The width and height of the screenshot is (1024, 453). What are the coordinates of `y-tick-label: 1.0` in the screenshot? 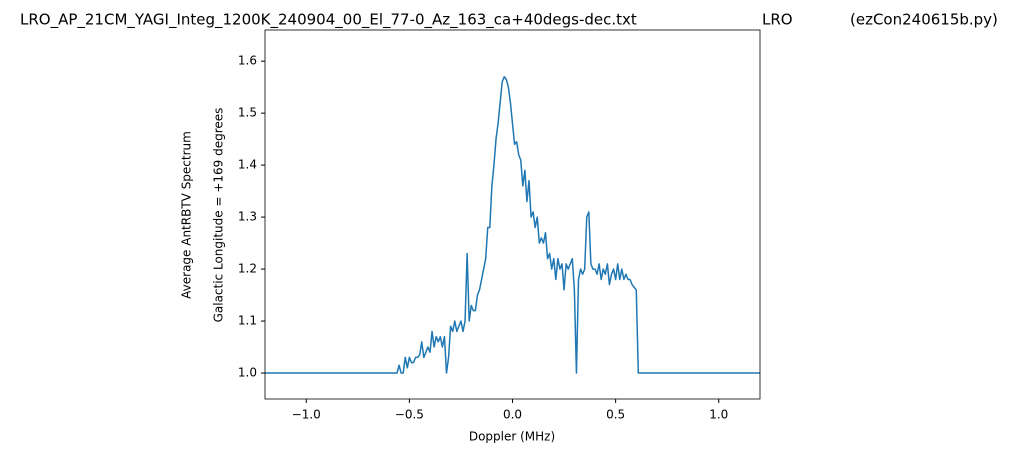 It's located at (247, 373).